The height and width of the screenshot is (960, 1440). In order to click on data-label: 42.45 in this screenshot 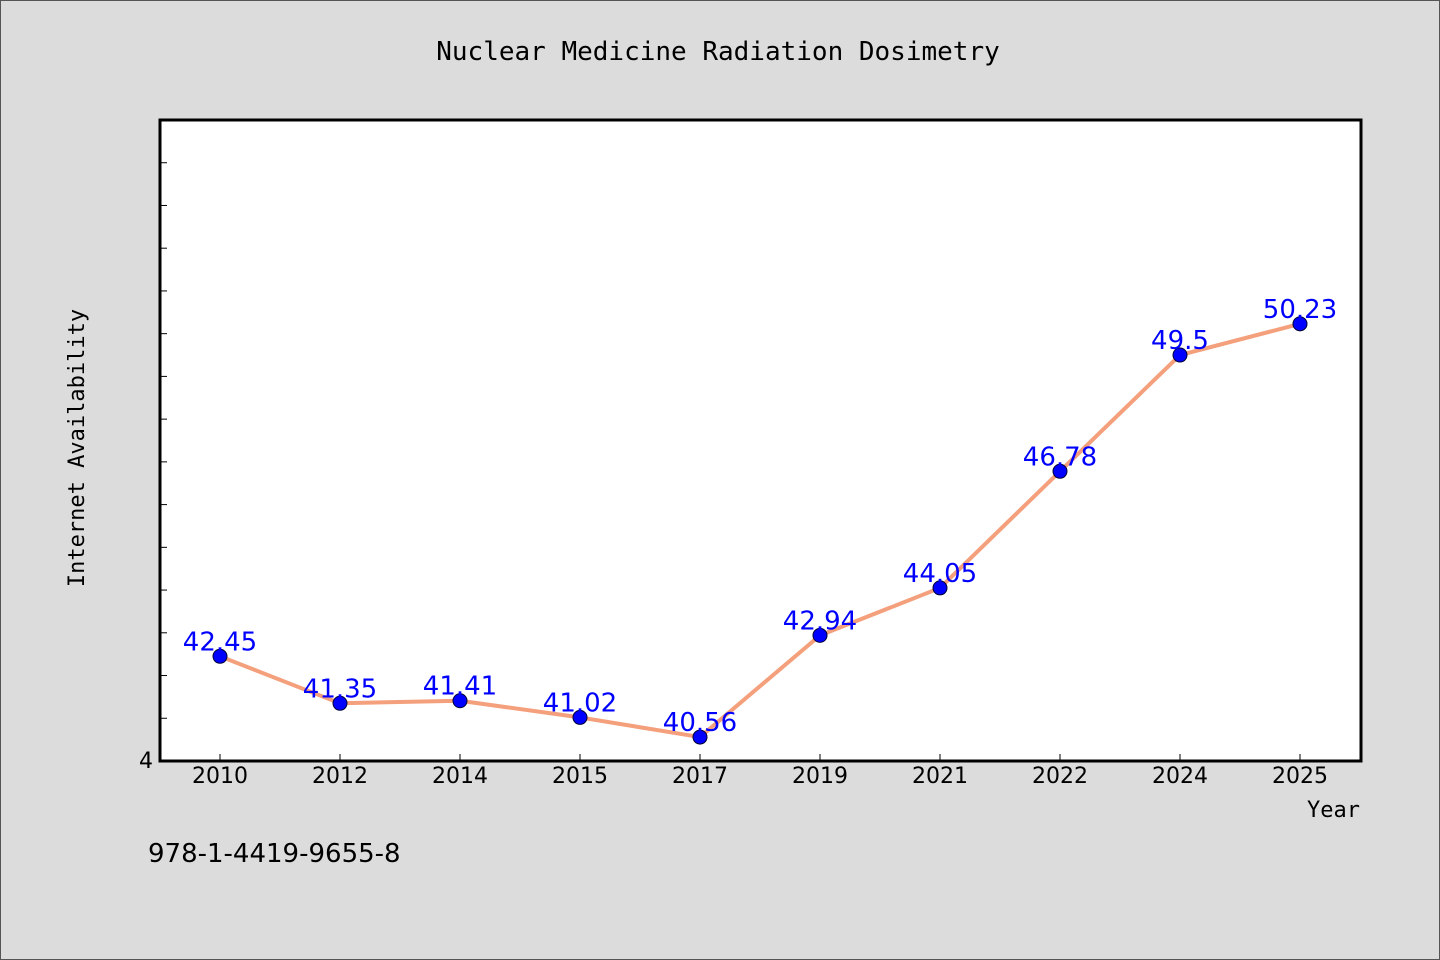, I will do `click(220, 642)`.